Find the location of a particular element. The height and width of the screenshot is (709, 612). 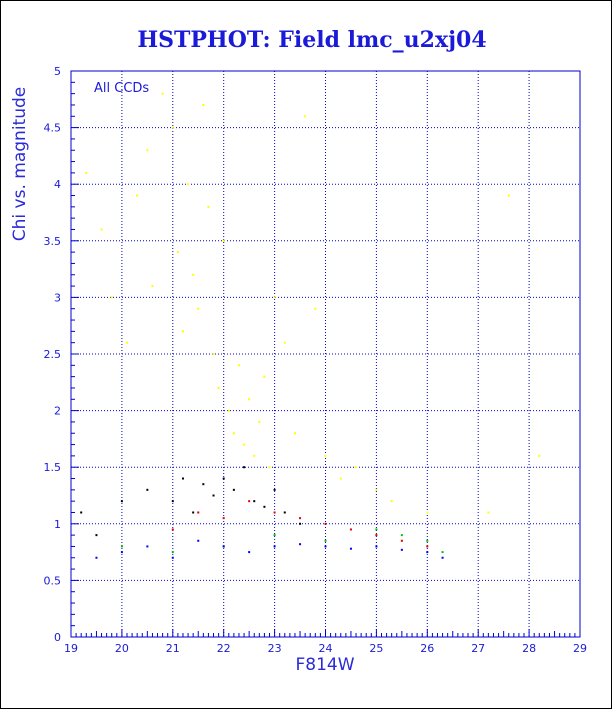

y-tick-label: 1.5 is located at coordinates (53, 467).